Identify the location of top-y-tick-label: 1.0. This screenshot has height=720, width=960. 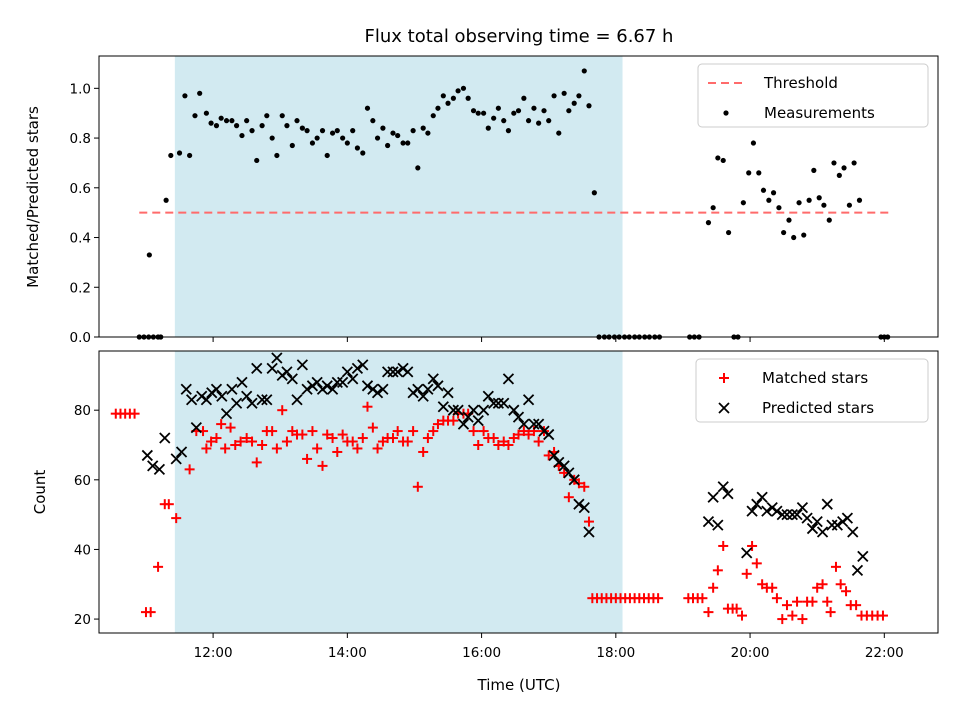
(80, 89).